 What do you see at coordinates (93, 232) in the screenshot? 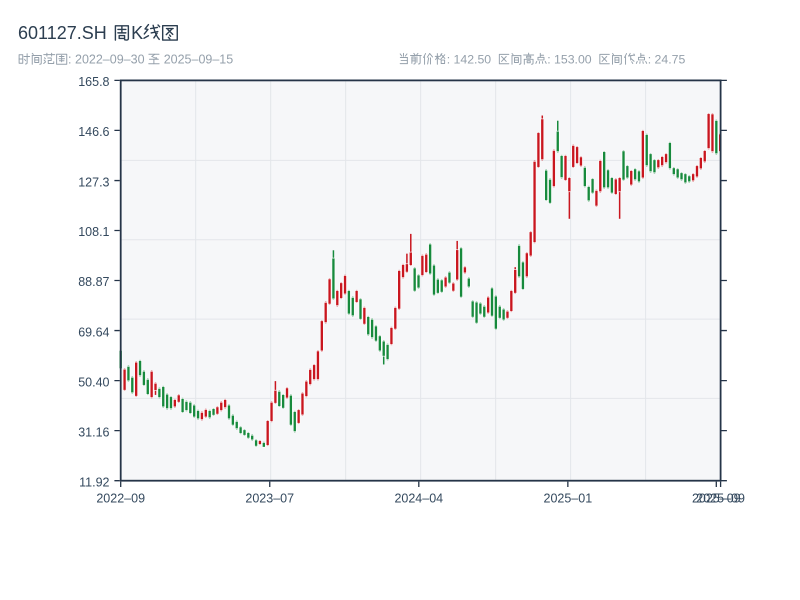
I see `svg-text: 108.1` at bounding box center [93, 232].